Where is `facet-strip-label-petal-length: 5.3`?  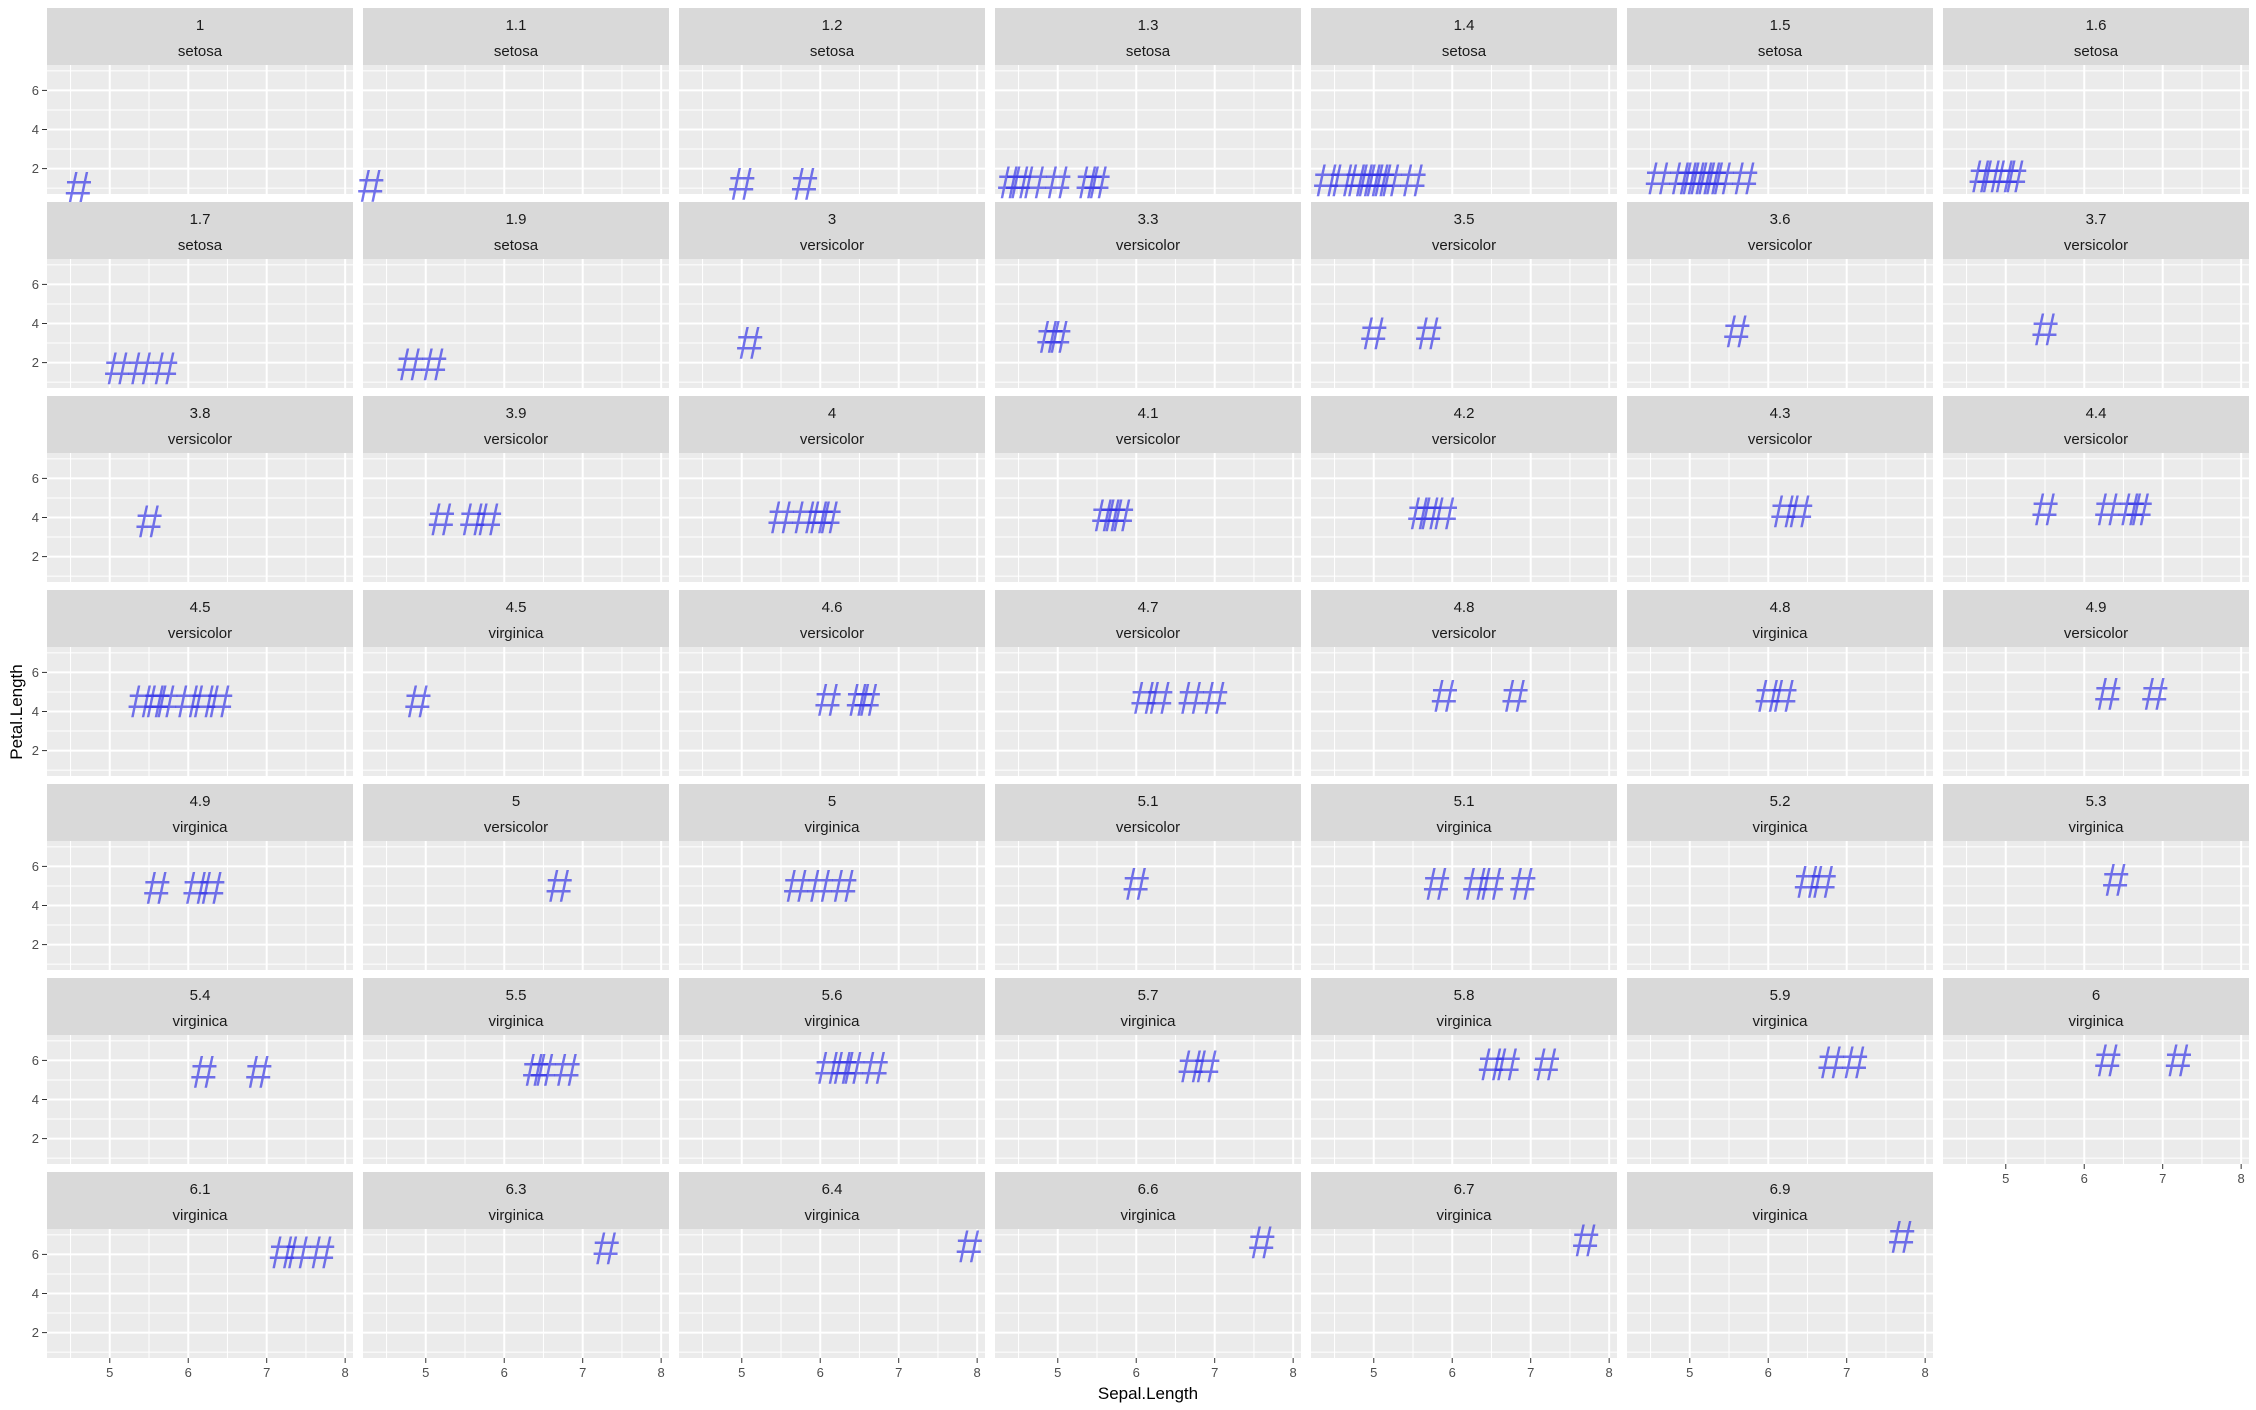 facet-strip-label-petal-length: 5.3 is located at coordinates (2096, 801).